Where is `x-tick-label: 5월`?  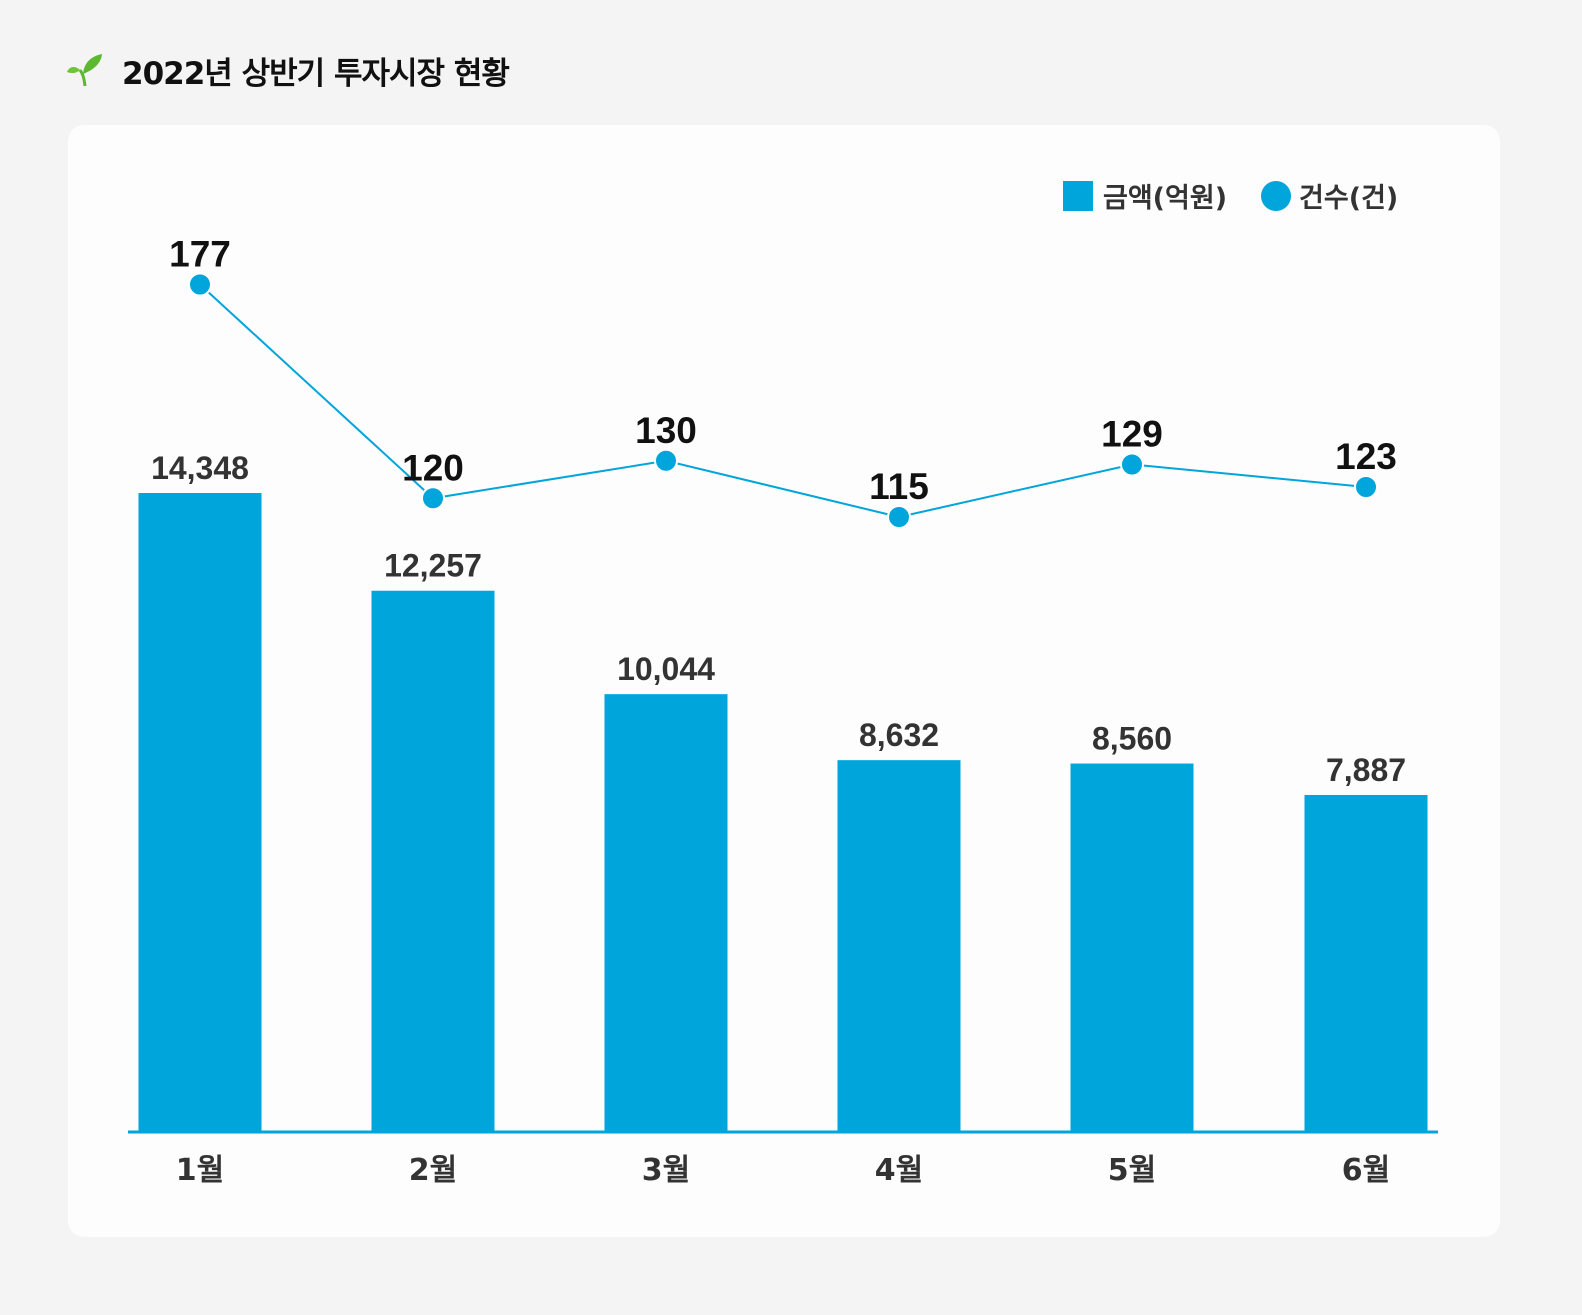 x-tick-label: 5월 is located at coordinates (1132, 1170).